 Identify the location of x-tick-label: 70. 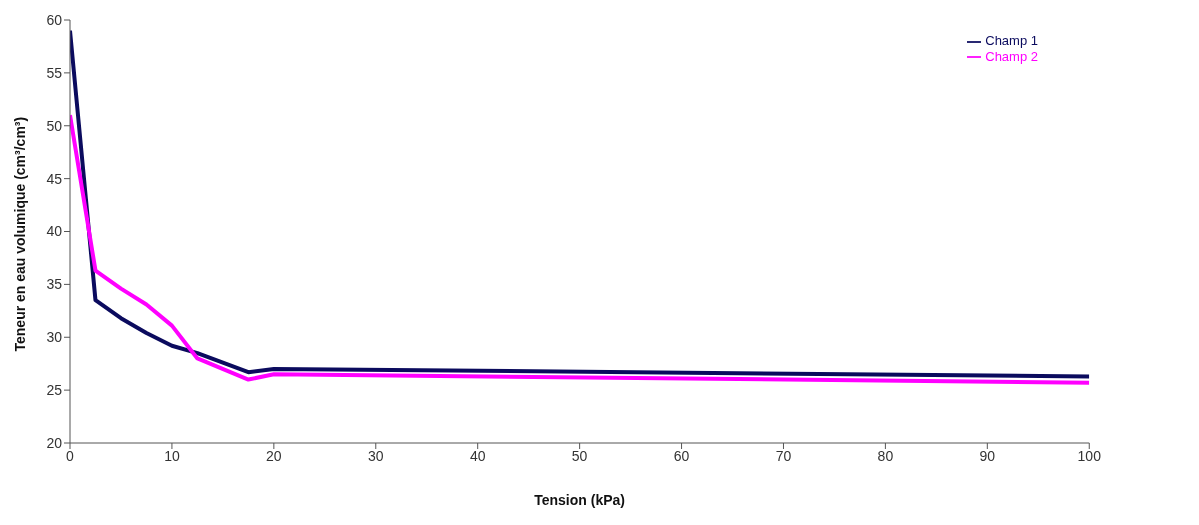
(783, 455).